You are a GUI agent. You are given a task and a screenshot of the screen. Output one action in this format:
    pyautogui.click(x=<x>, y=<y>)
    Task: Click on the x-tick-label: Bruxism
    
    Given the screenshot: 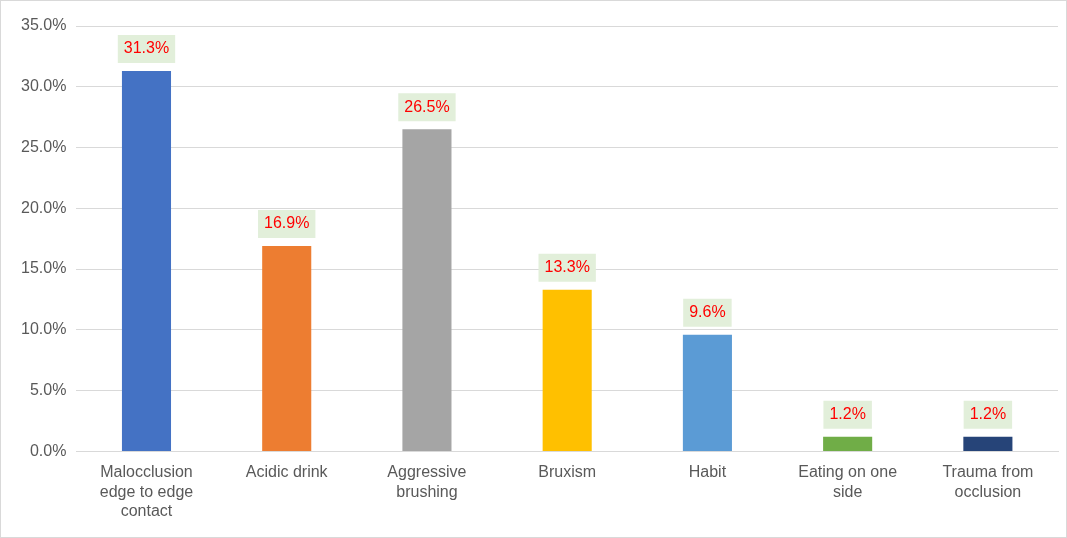 What is the action you would take?
    pyautogui.click(x=567, y=472)
    